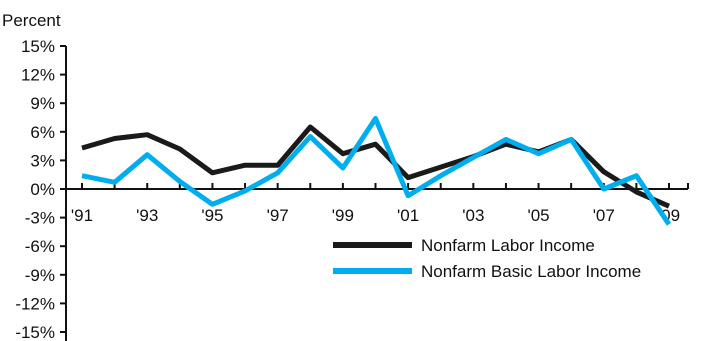 The height and width of the screenshot is (341, 701). What do you see at coordinates (40, 218) in the screenshot?
I see `y-tick-label: -3%` at bounding box center [40, 218].